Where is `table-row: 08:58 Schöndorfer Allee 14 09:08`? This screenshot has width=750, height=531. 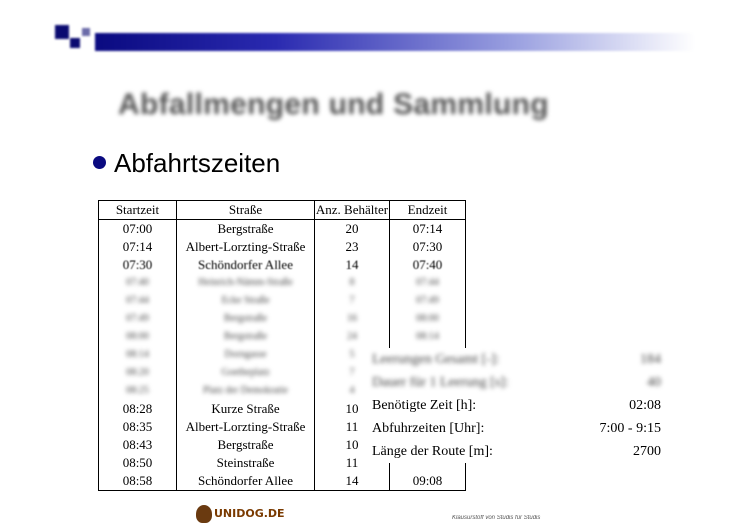
table-row: 08:58 Schöndorfer Allee 14 09:08 is located at coordinates (282, 481).